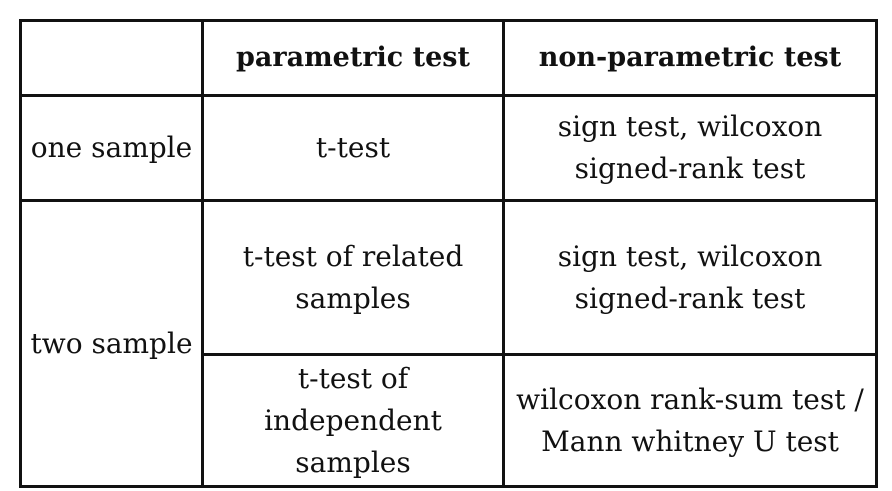 The width and height of the screenshot is (892, 491). Describe the element at coordinates (111, 58) in the screenshot. I see `corner-cell` at that location.